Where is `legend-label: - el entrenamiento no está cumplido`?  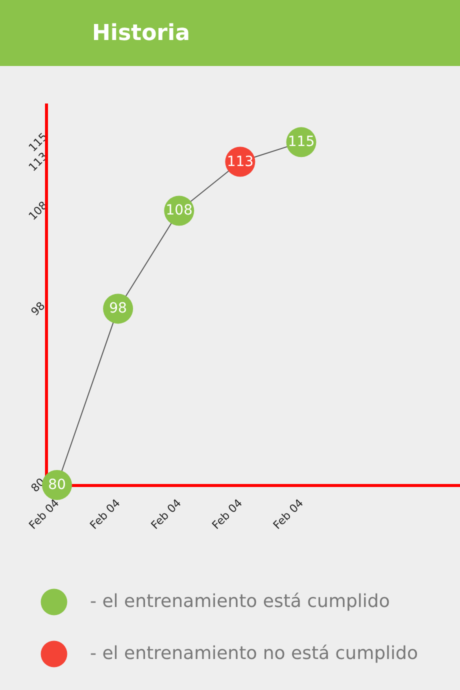 legend-label: - el entrenamiento no está cumplido is located at coordinates (254, 653).